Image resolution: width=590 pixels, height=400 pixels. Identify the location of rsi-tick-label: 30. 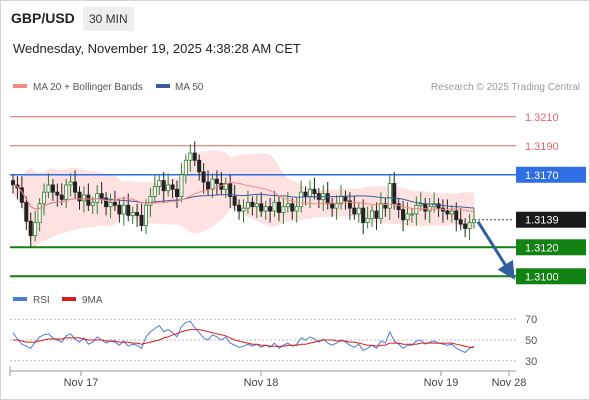
(531, 362).